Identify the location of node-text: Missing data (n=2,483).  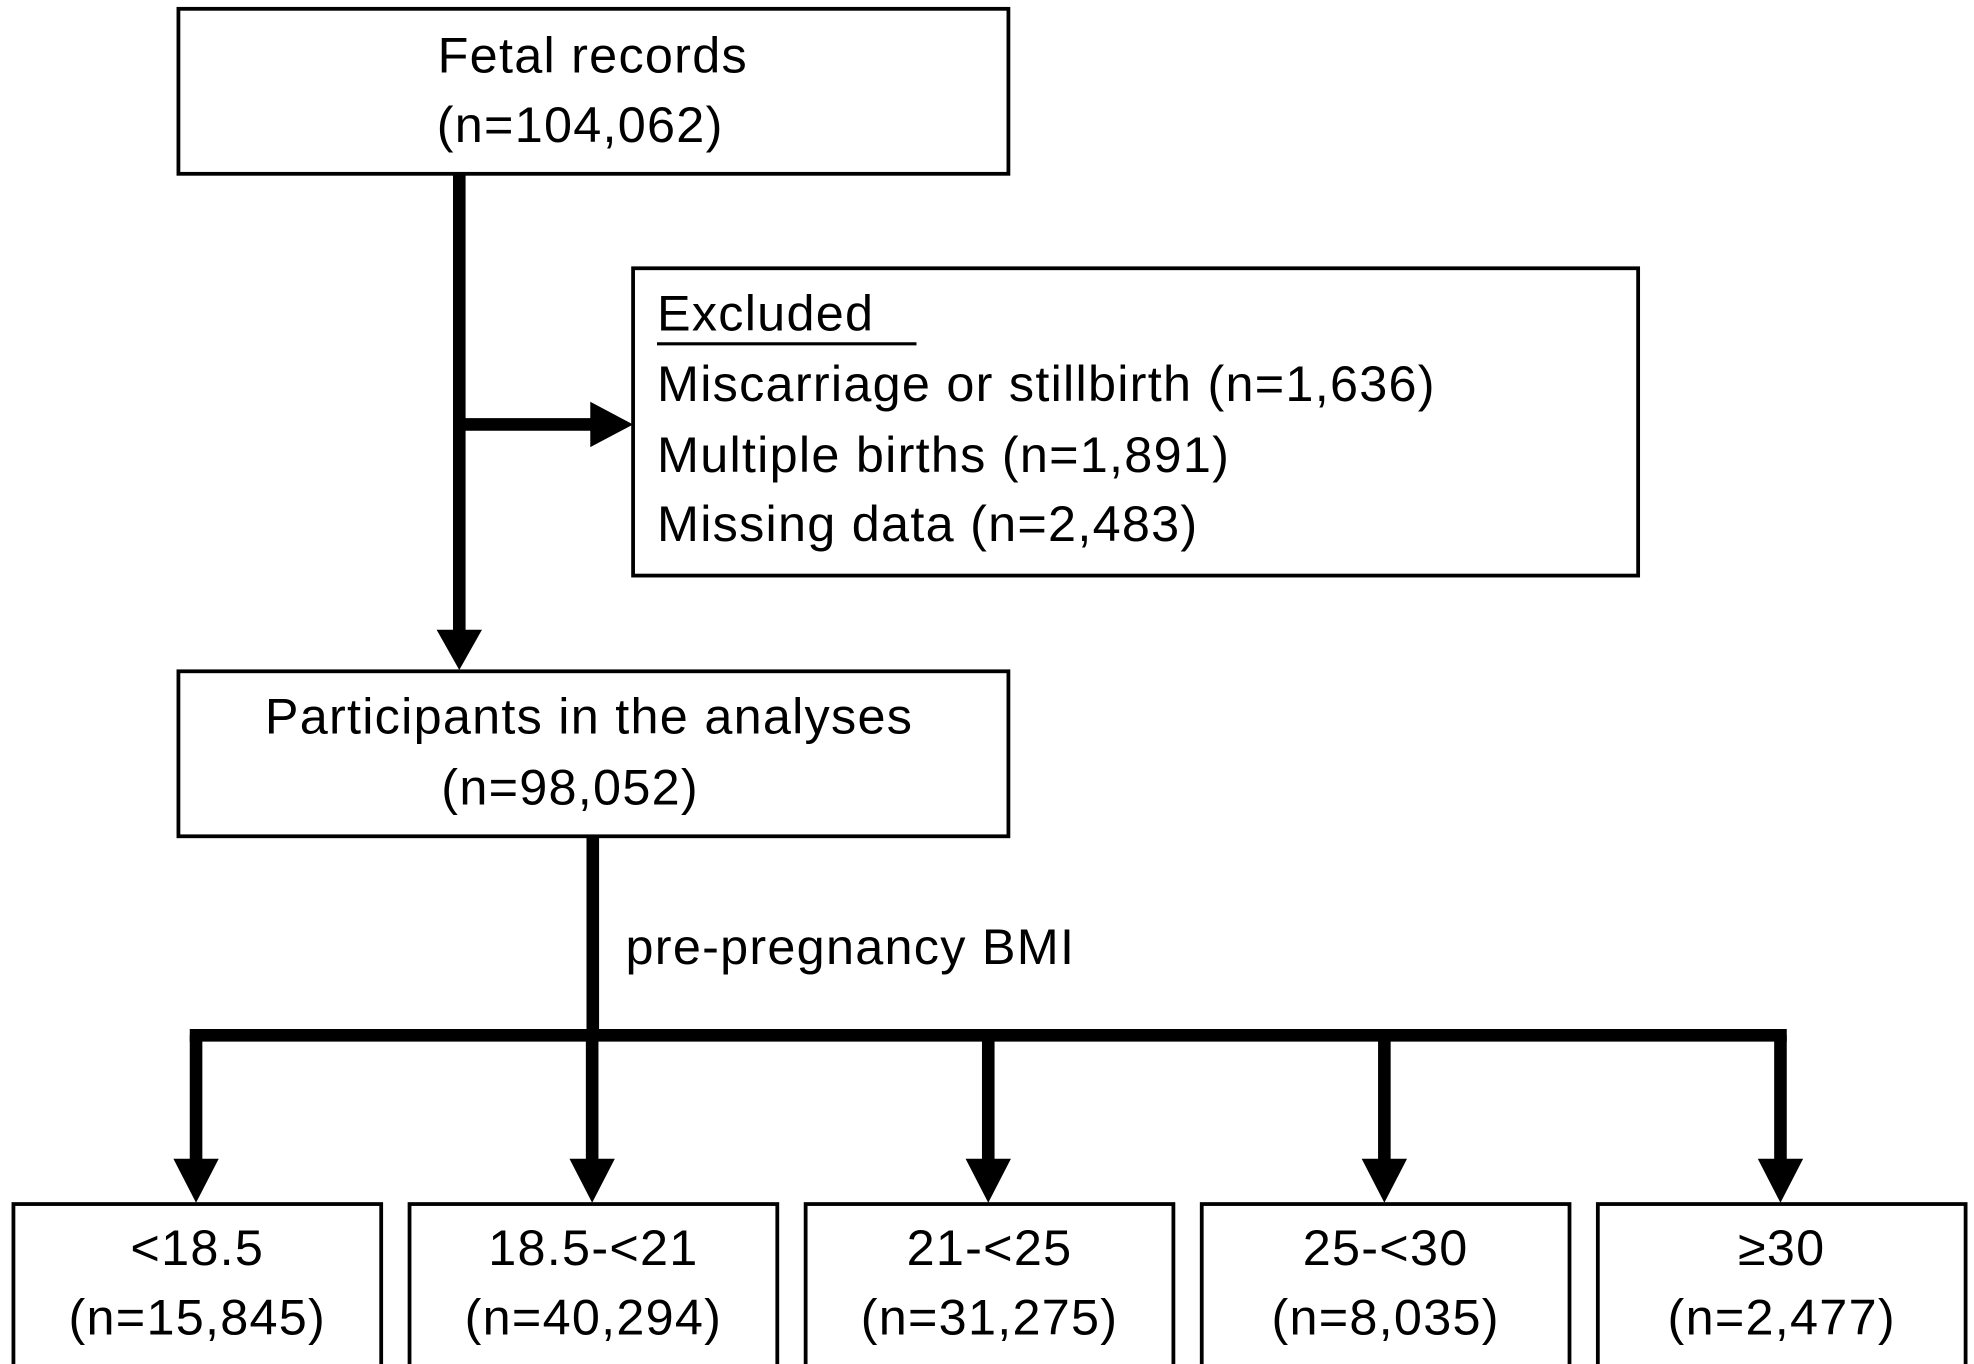
(927, 523).